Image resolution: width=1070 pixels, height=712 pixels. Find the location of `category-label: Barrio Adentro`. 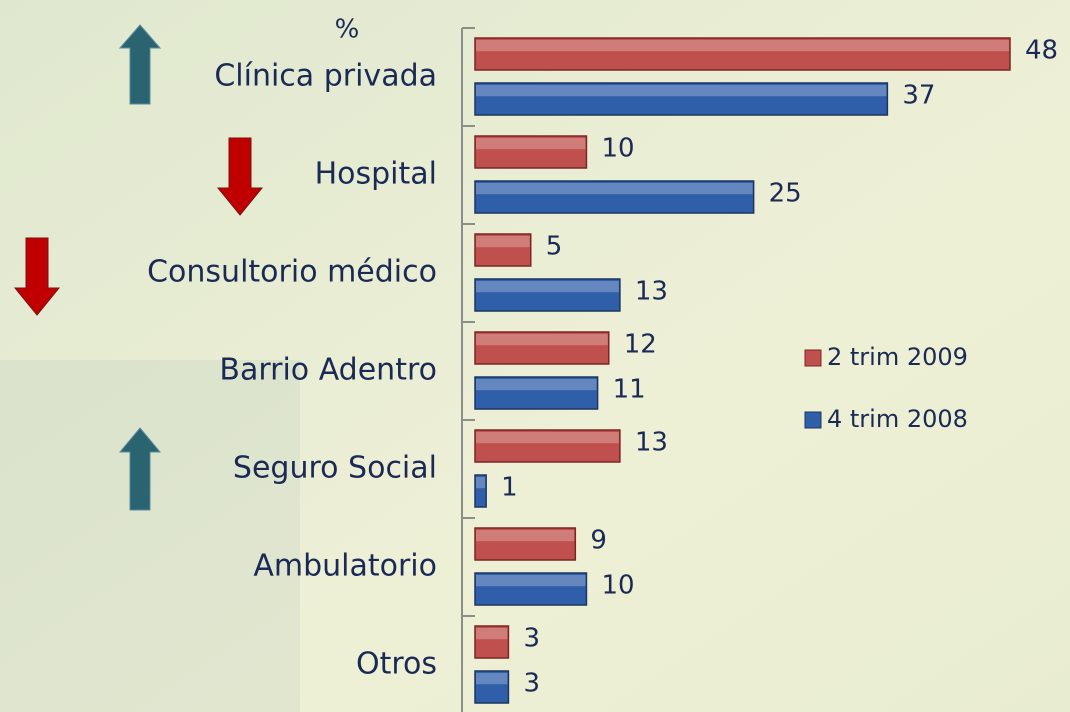

category-label: Barrio Adentro is located at coordinates (328, 370).